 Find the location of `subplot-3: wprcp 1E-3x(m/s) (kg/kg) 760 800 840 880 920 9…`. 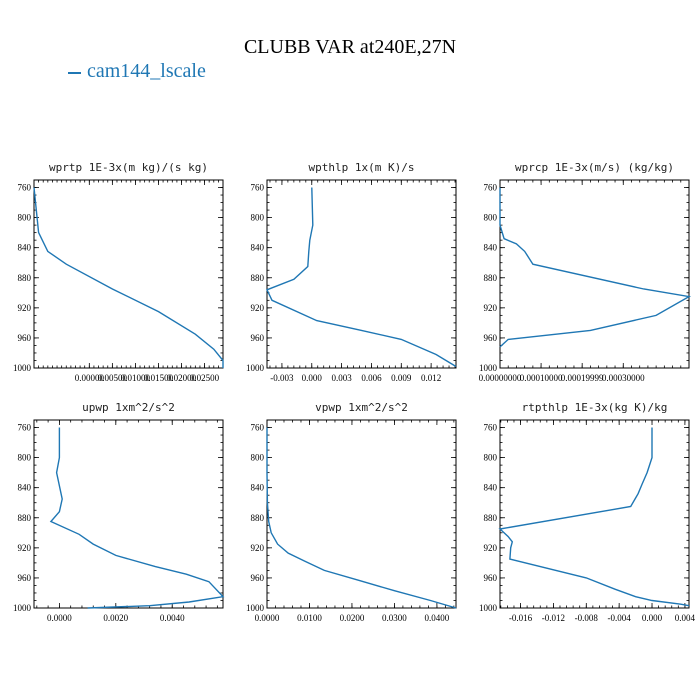

subplot-3: wprcp 1E-3x(m/s) (kg/kg) 760 800 840 880 920 9… is located at coordinates (585, 272).